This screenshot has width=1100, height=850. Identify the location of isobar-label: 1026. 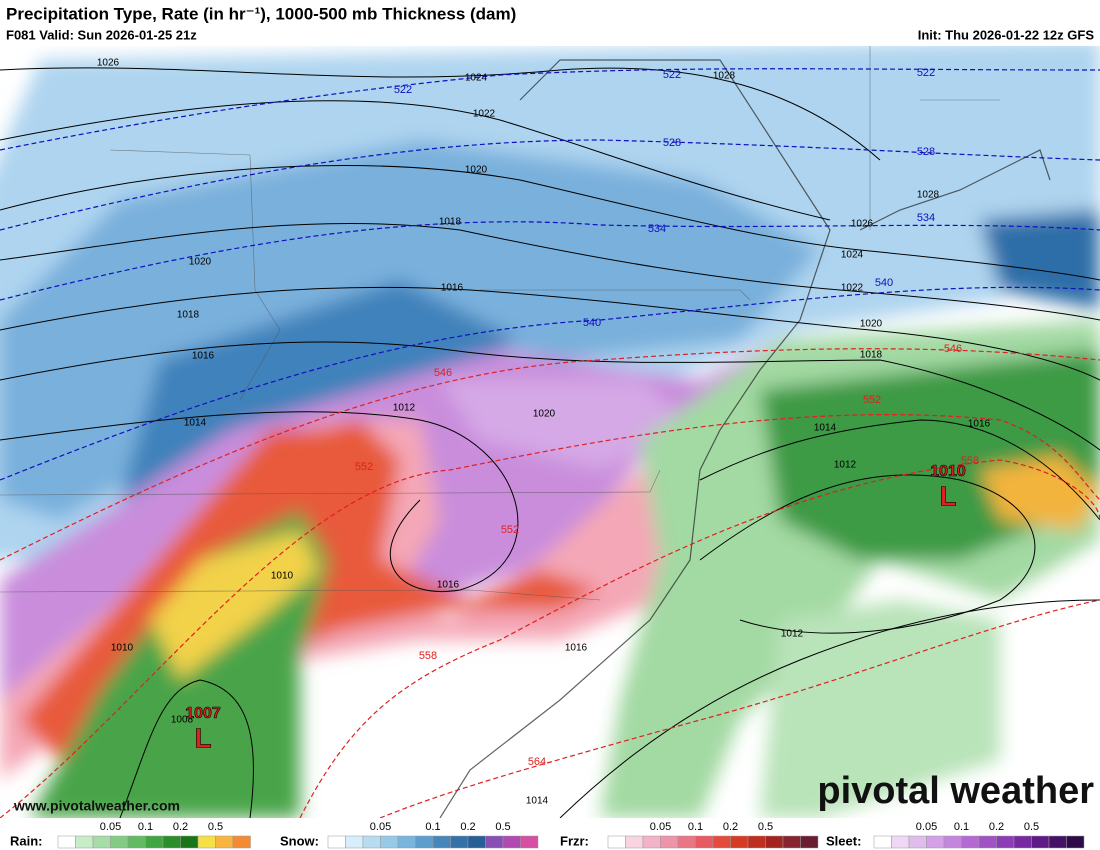
(108, 63).